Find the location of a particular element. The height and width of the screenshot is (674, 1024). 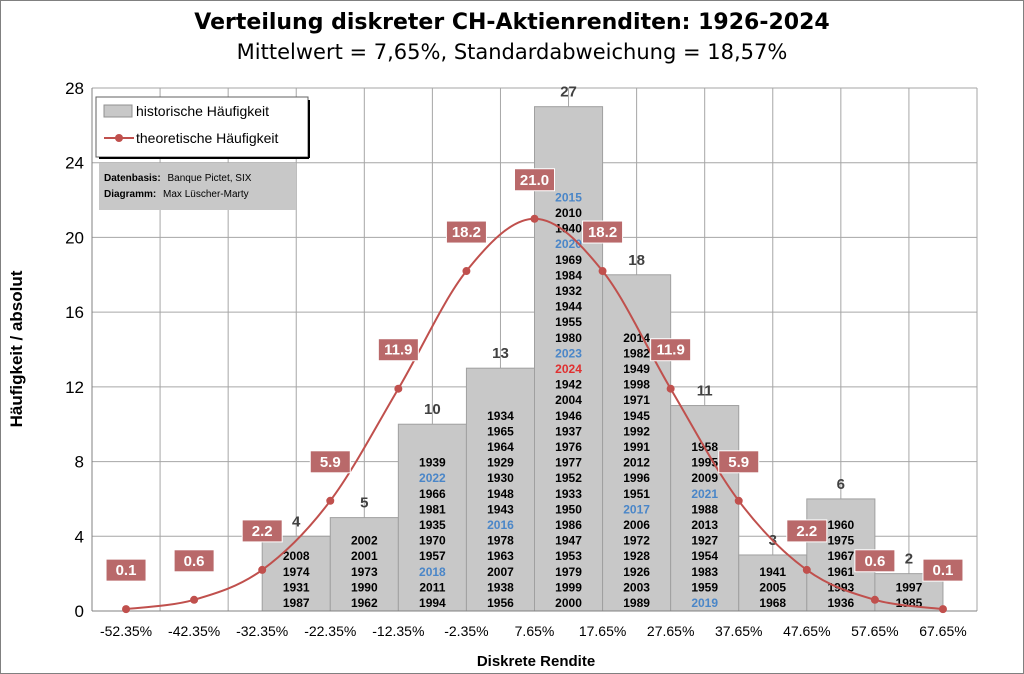

legend-label-historical: historische Häufigkeit is located at coordinates (202, 111).